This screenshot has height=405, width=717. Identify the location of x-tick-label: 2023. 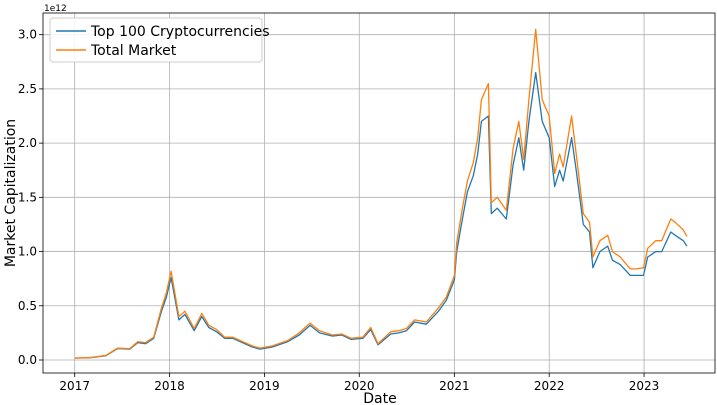
(644, 386).